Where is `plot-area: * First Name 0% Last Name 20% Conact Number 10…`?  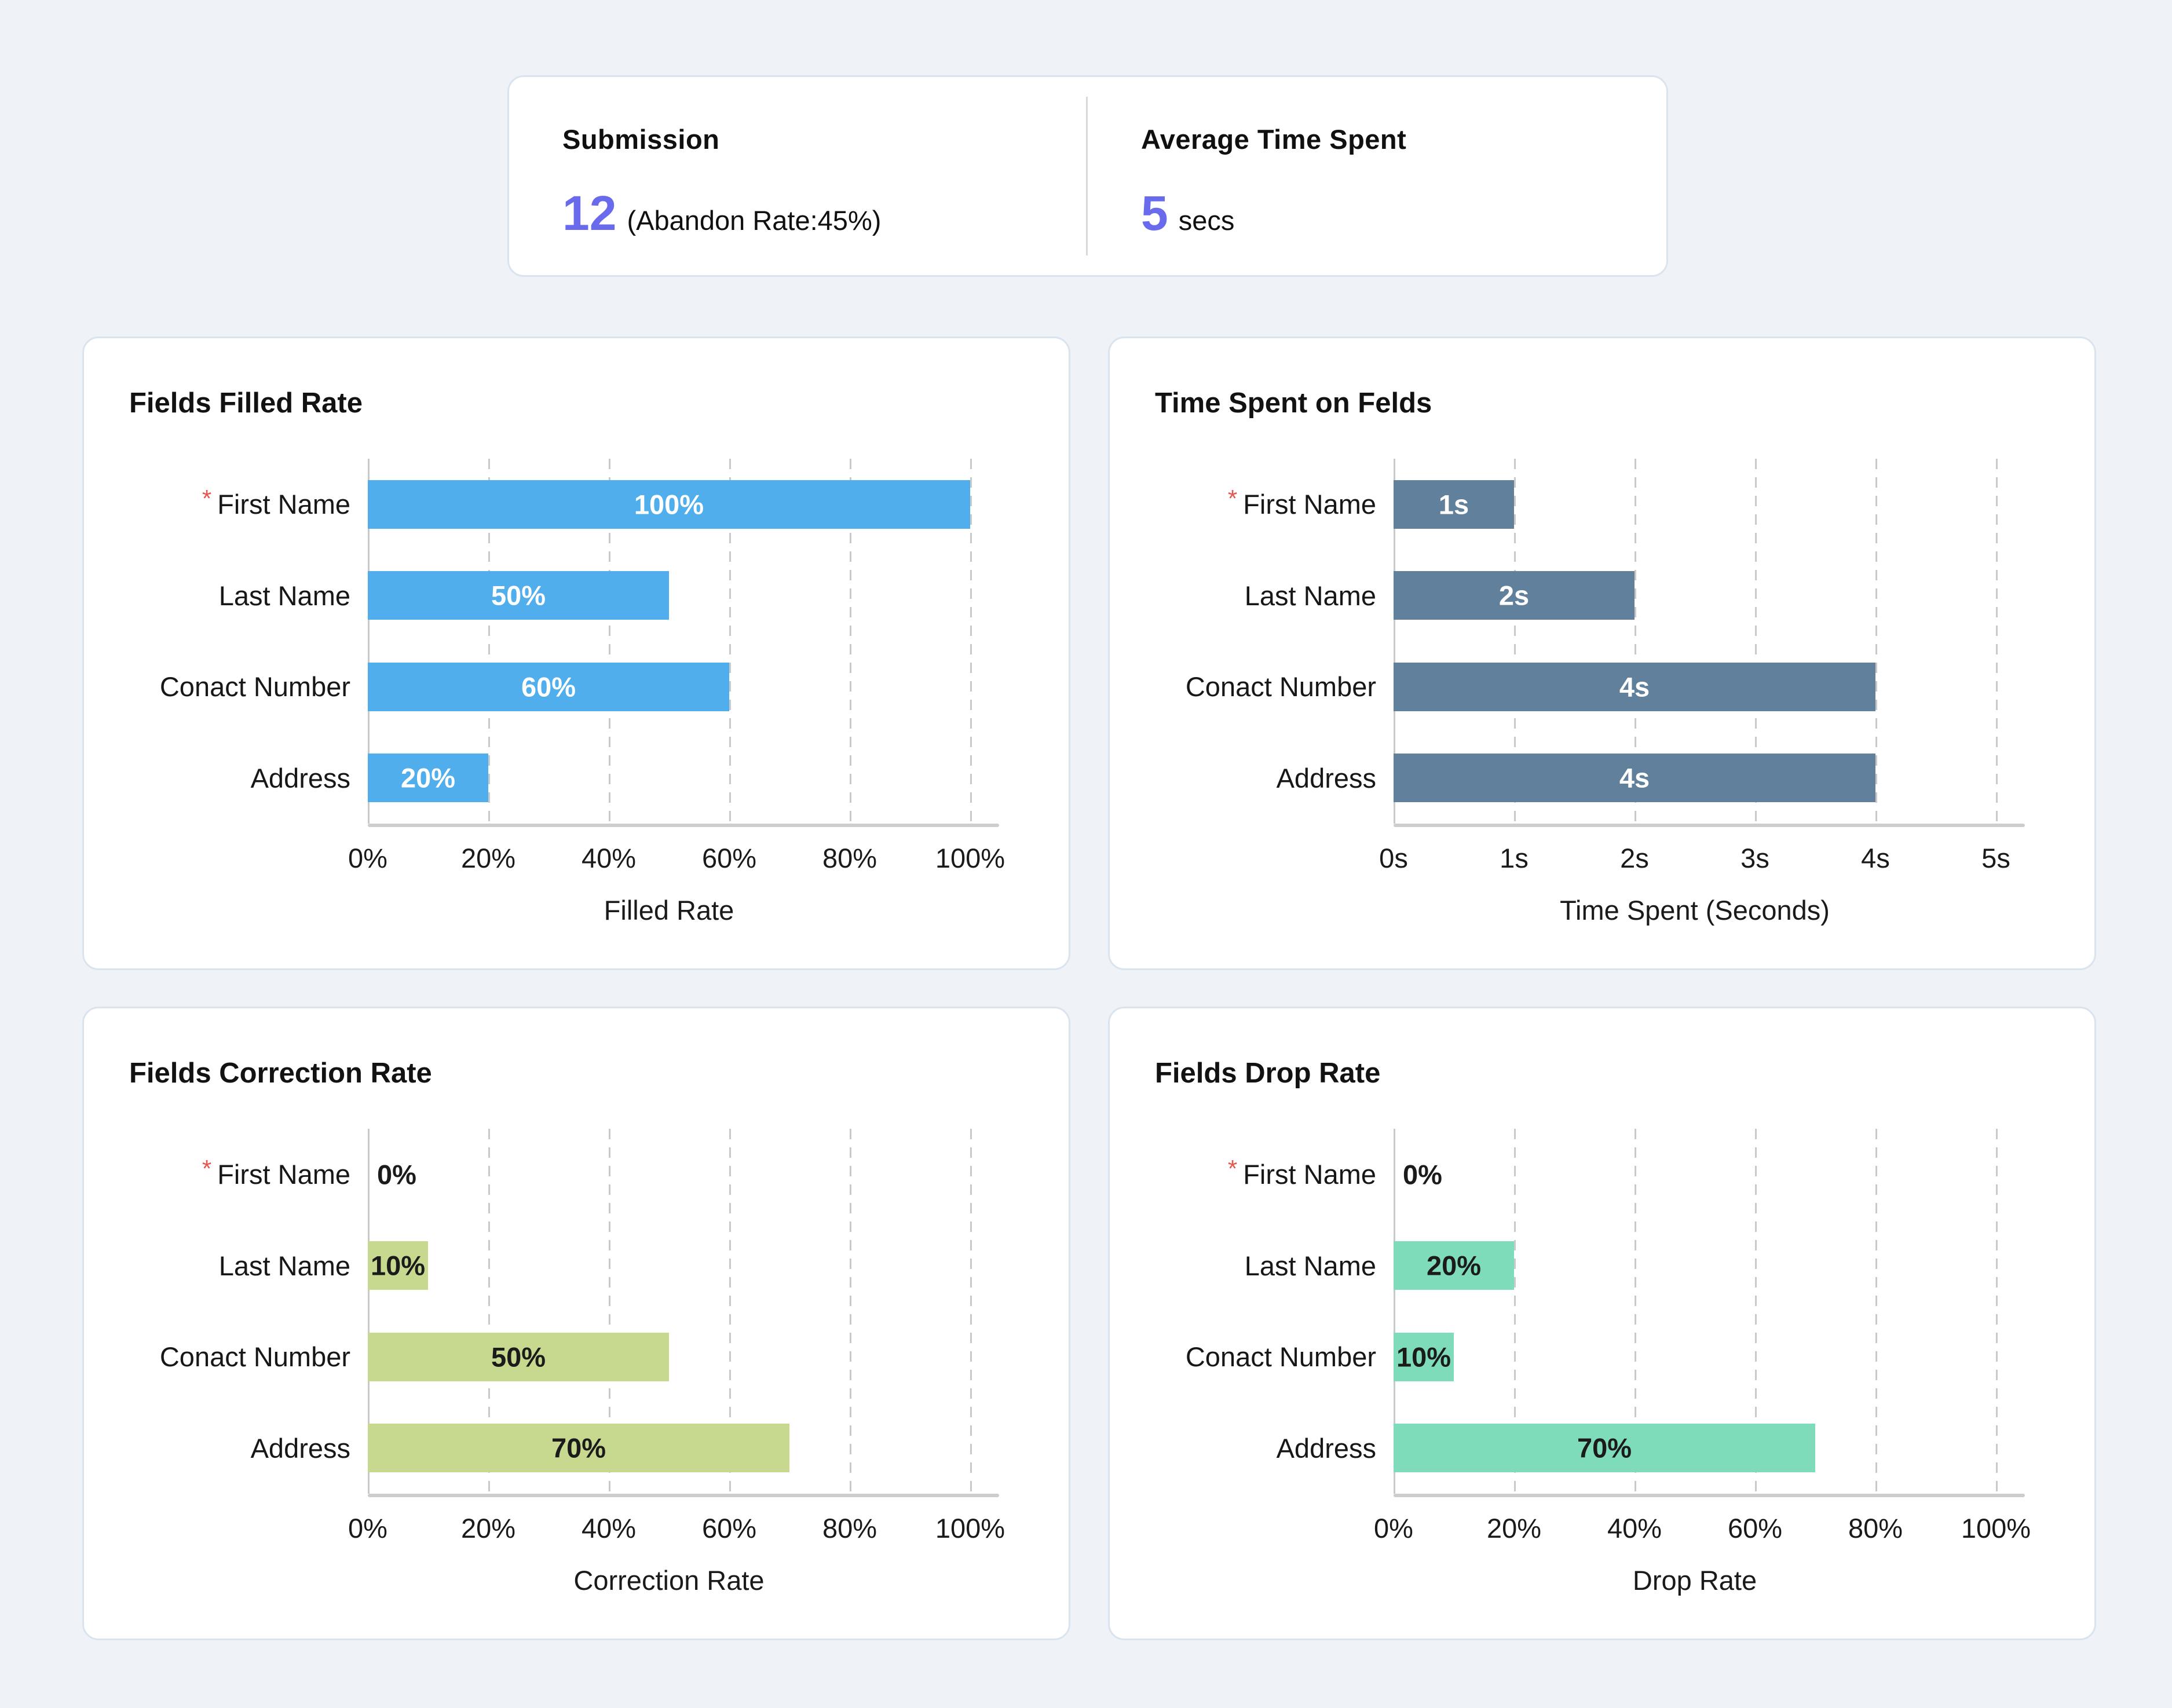
plot-area: * First Name 0% Last Name 20% Conact Number 10… is located at coordinates (1602, 1363).